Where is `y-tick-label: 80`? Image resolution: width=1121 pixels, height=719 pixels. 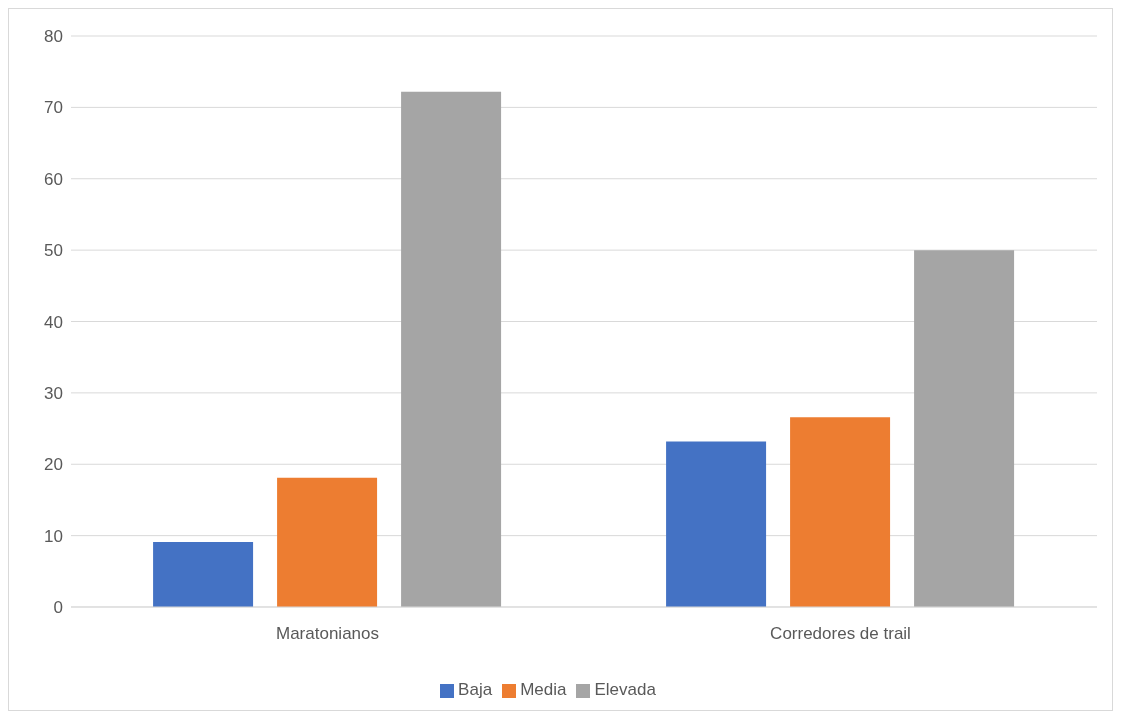
y-tick-label: 80 is located at coordinates (53, 37).